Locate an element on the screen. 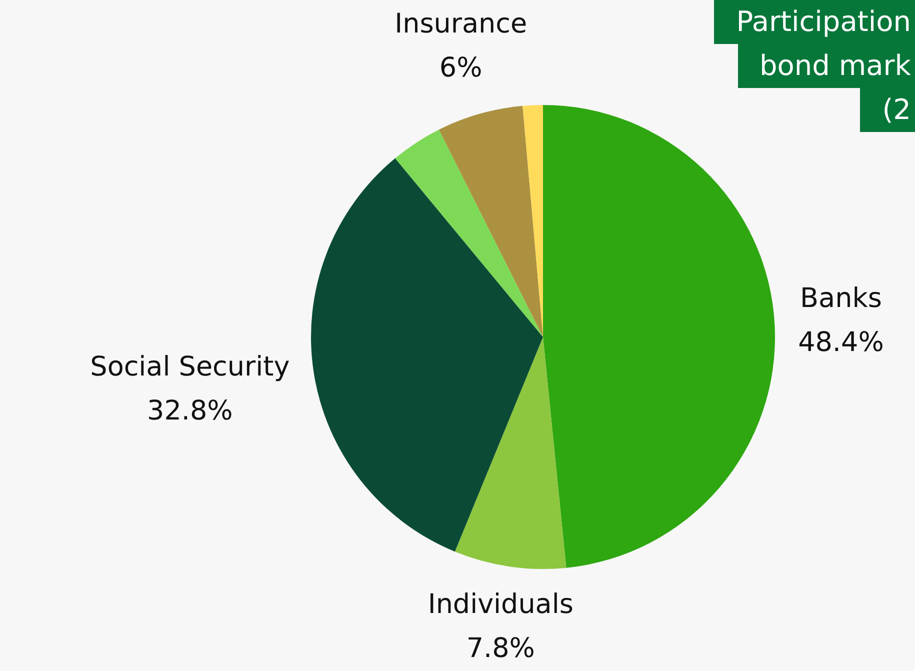 The width and height of the screenshot is (915, 671). slice-label: Individuals is located at coordinates (501, 604).